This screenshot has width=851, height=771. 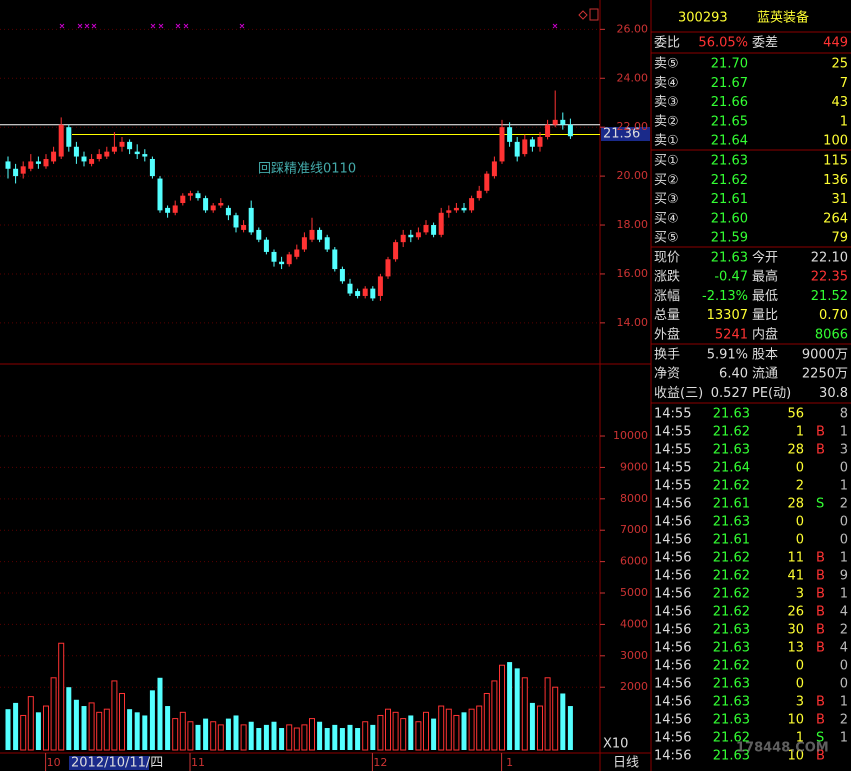 What do you see at coordinates (795, 612) in the screenshot?
I see `tick-cell: 26` at bounding box center [795, 612].